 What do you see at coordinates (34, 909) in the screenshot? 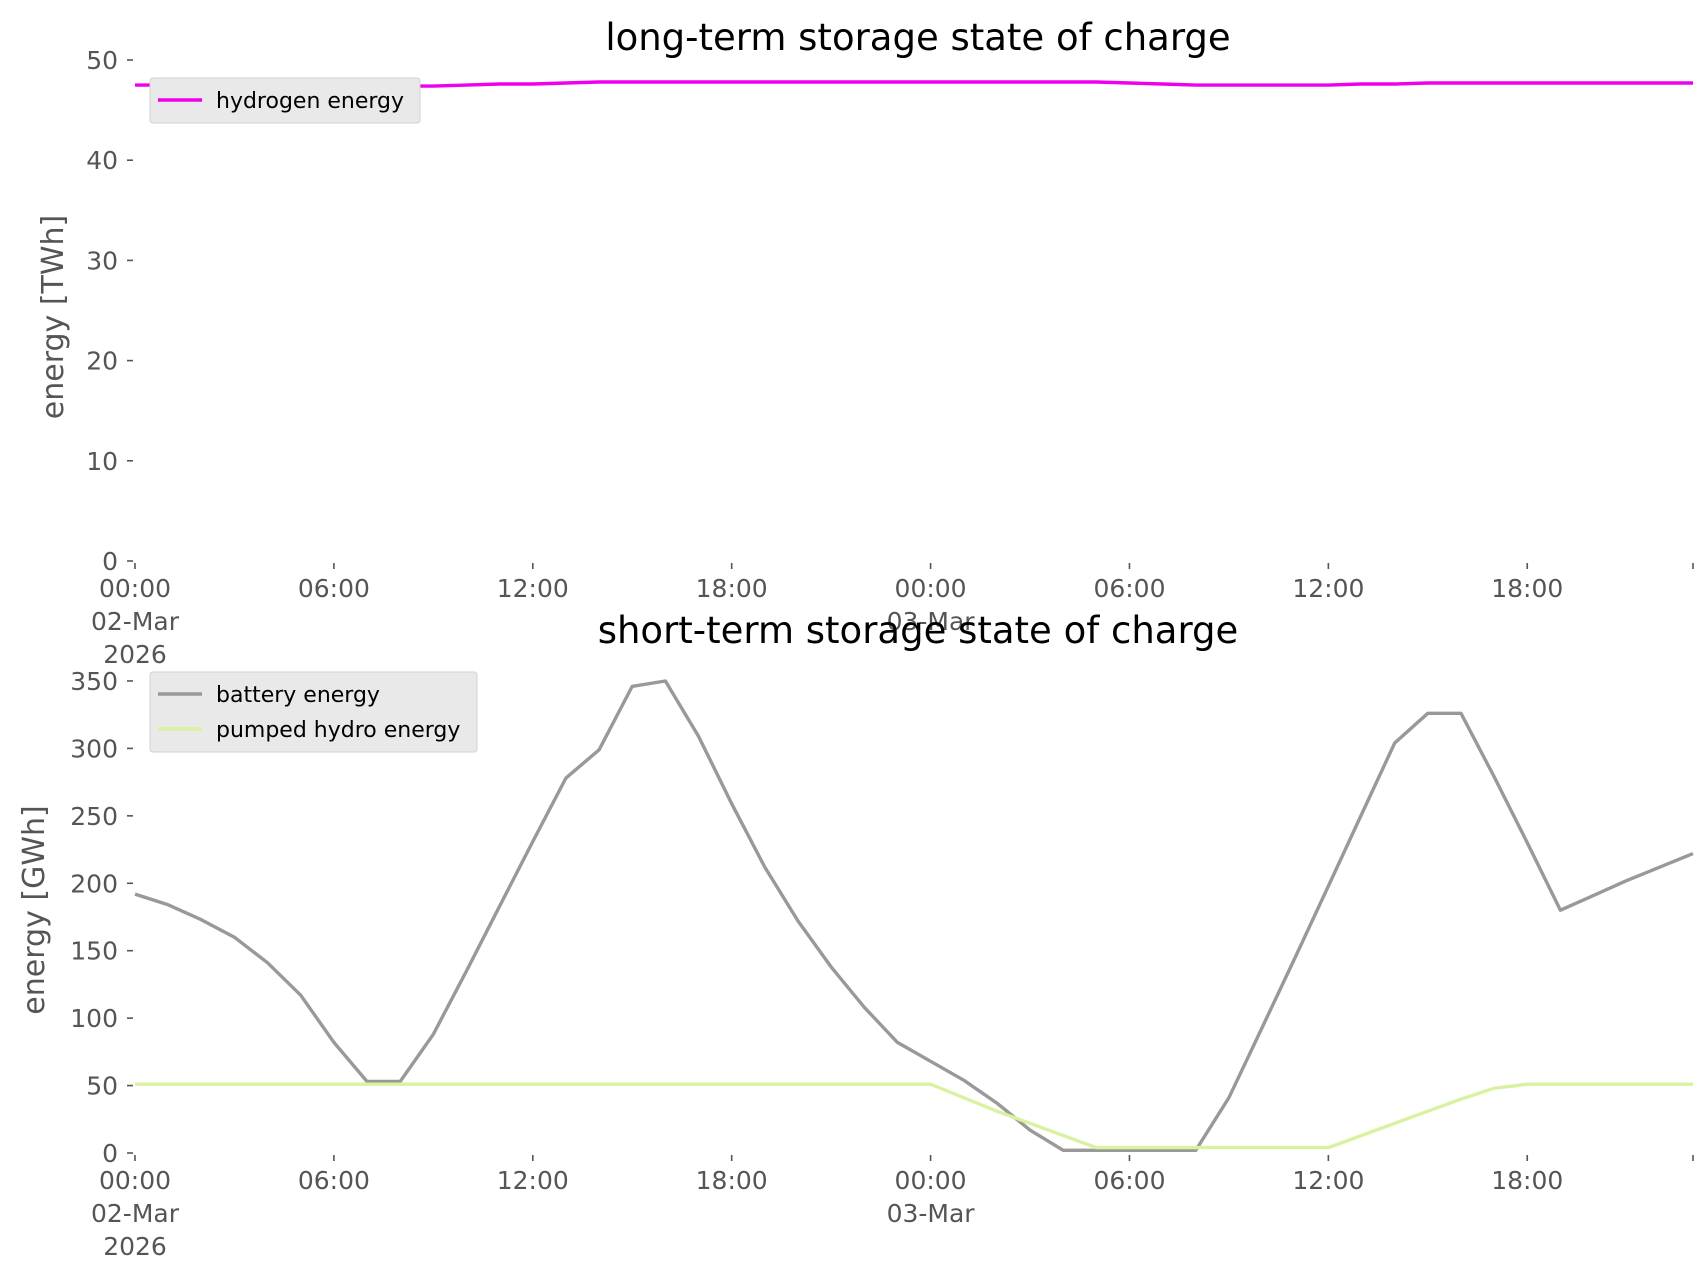
I see `y-axis-label: energy [GWh]` at bounding box center [34, 909].